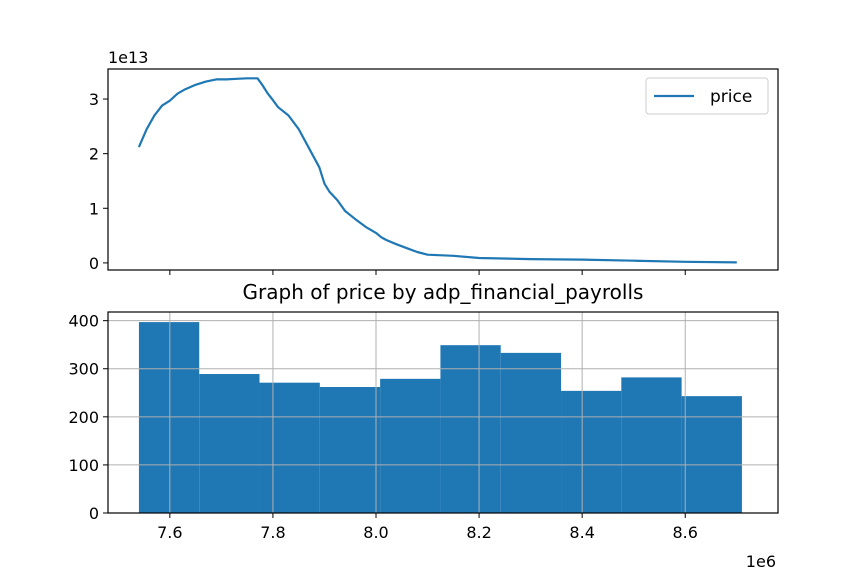 The height and width of the screenshot is (576, 864). Describe the element at coordinates (94, 99) in the screenshot. I see `y-tick-label: 3` at that location.